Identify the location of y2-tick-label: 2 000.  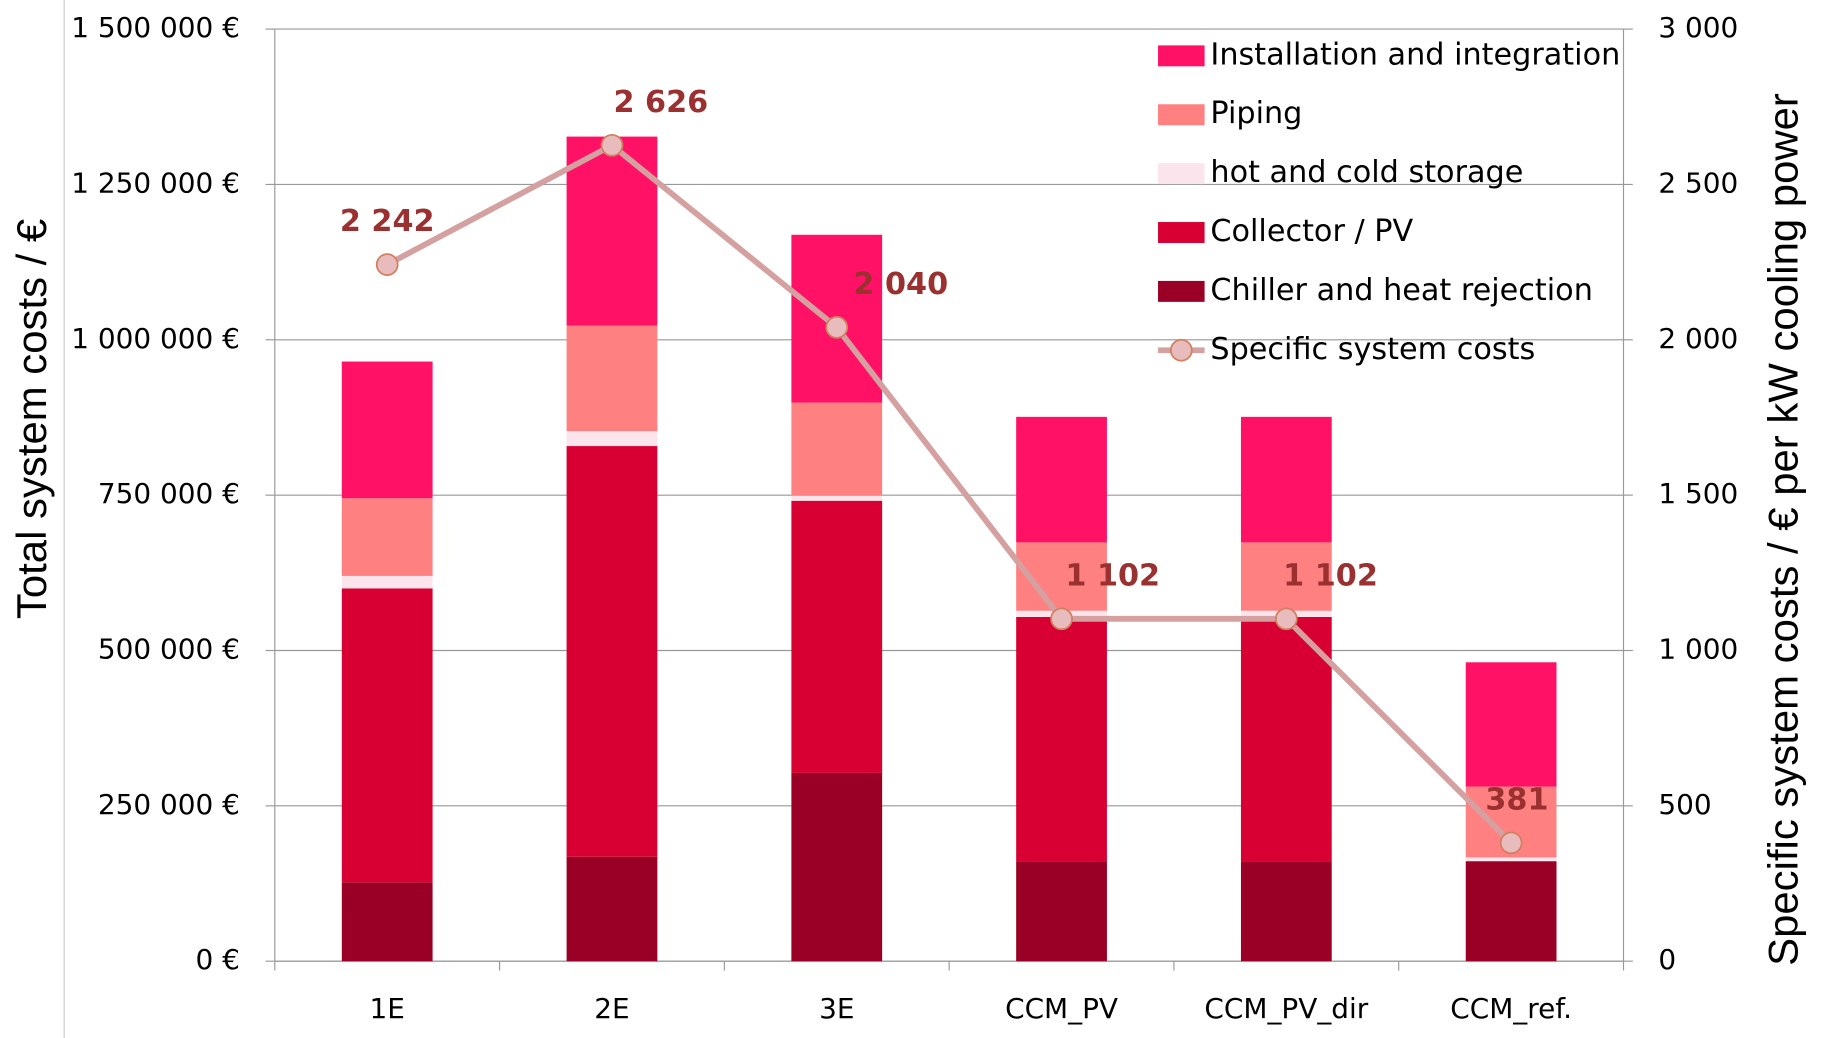
(1698, 338).